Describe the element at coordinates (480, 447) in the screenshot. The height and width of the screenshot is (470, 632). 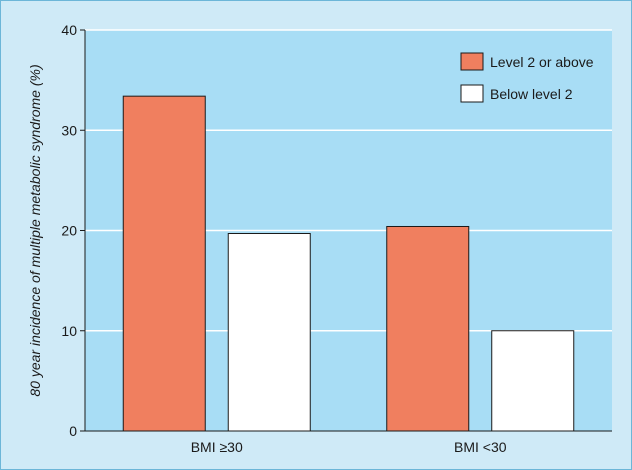
I see `x-tick-label: BMI <30` at that location.